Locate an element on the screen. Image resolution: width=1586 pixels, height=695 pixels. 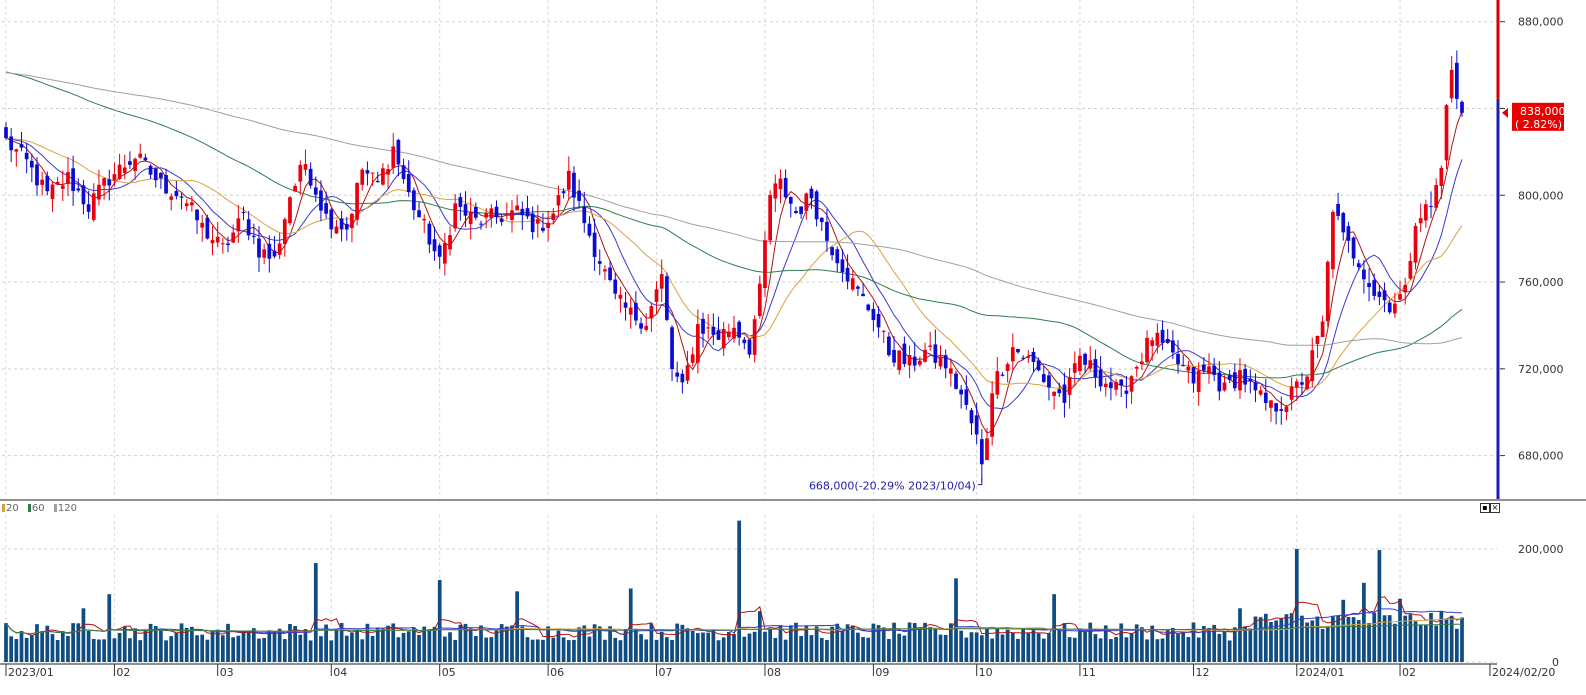
close-pane-icon: × is located at coordinates (1495, 508).